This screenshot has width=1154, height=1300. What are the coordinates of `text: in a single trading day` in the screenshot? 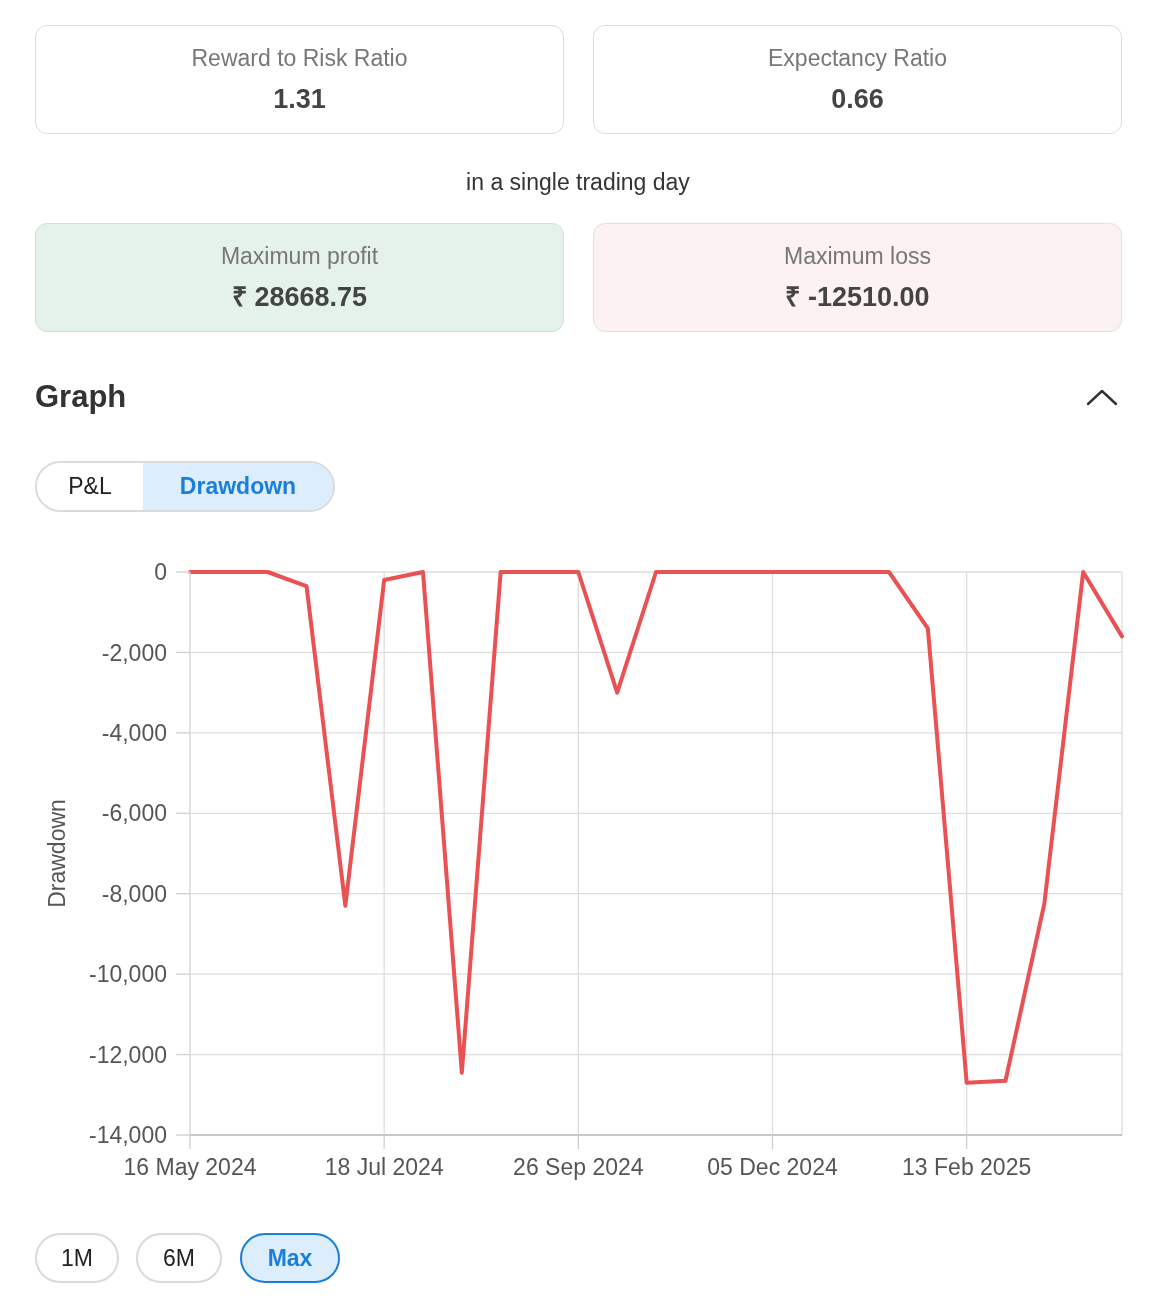 It's located at (578, 182).